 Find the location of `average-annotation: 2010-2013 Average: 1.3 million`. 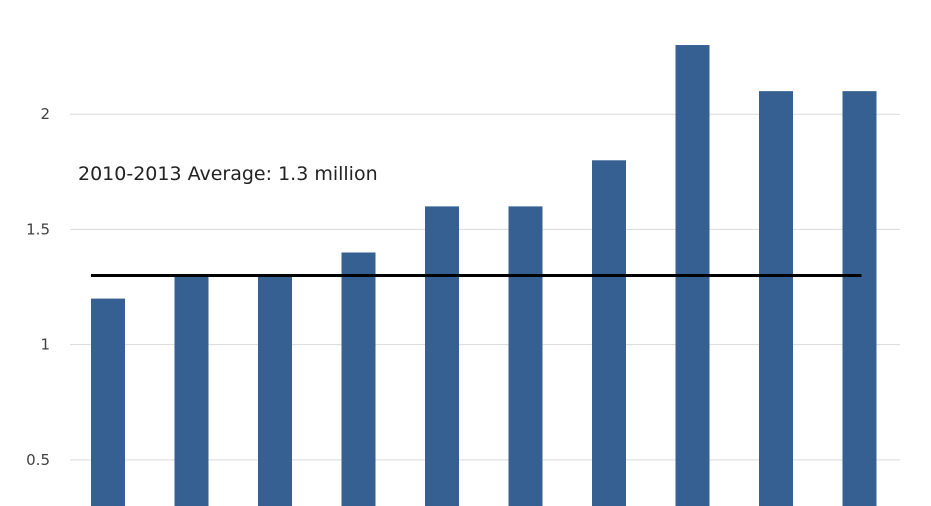

average-annotation: 2010-2013 Average: 1.3 million is located at coordinates (228, 174).